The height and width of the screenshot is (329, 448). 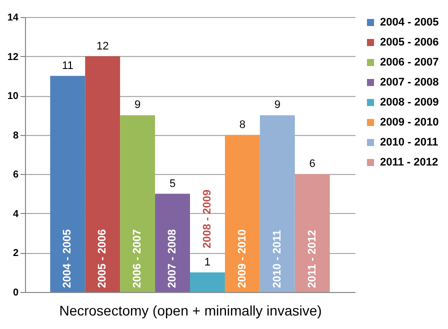 I want to click on text: 2005 - 2006, so click(x=102, y=258).